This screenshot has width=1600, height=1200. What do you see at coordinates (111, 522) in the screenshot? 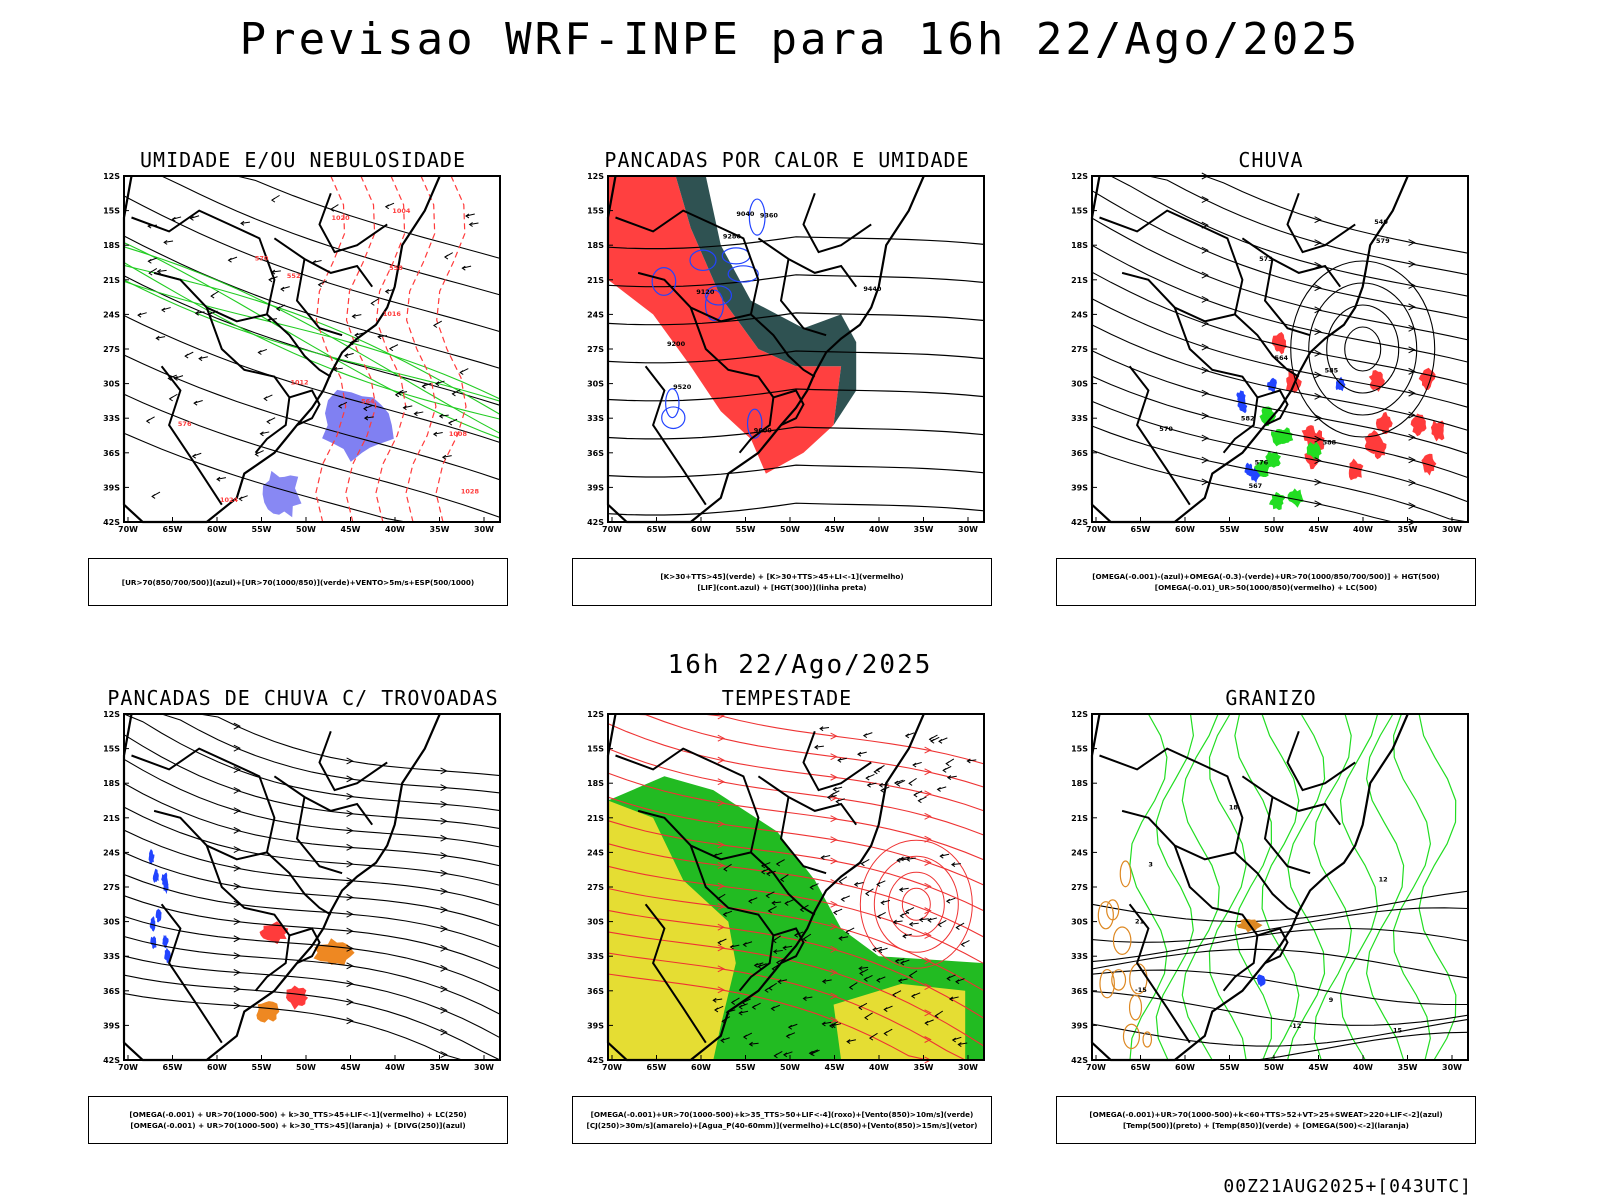
I see `lat-label: 42S` at bounding box center [111, 522].